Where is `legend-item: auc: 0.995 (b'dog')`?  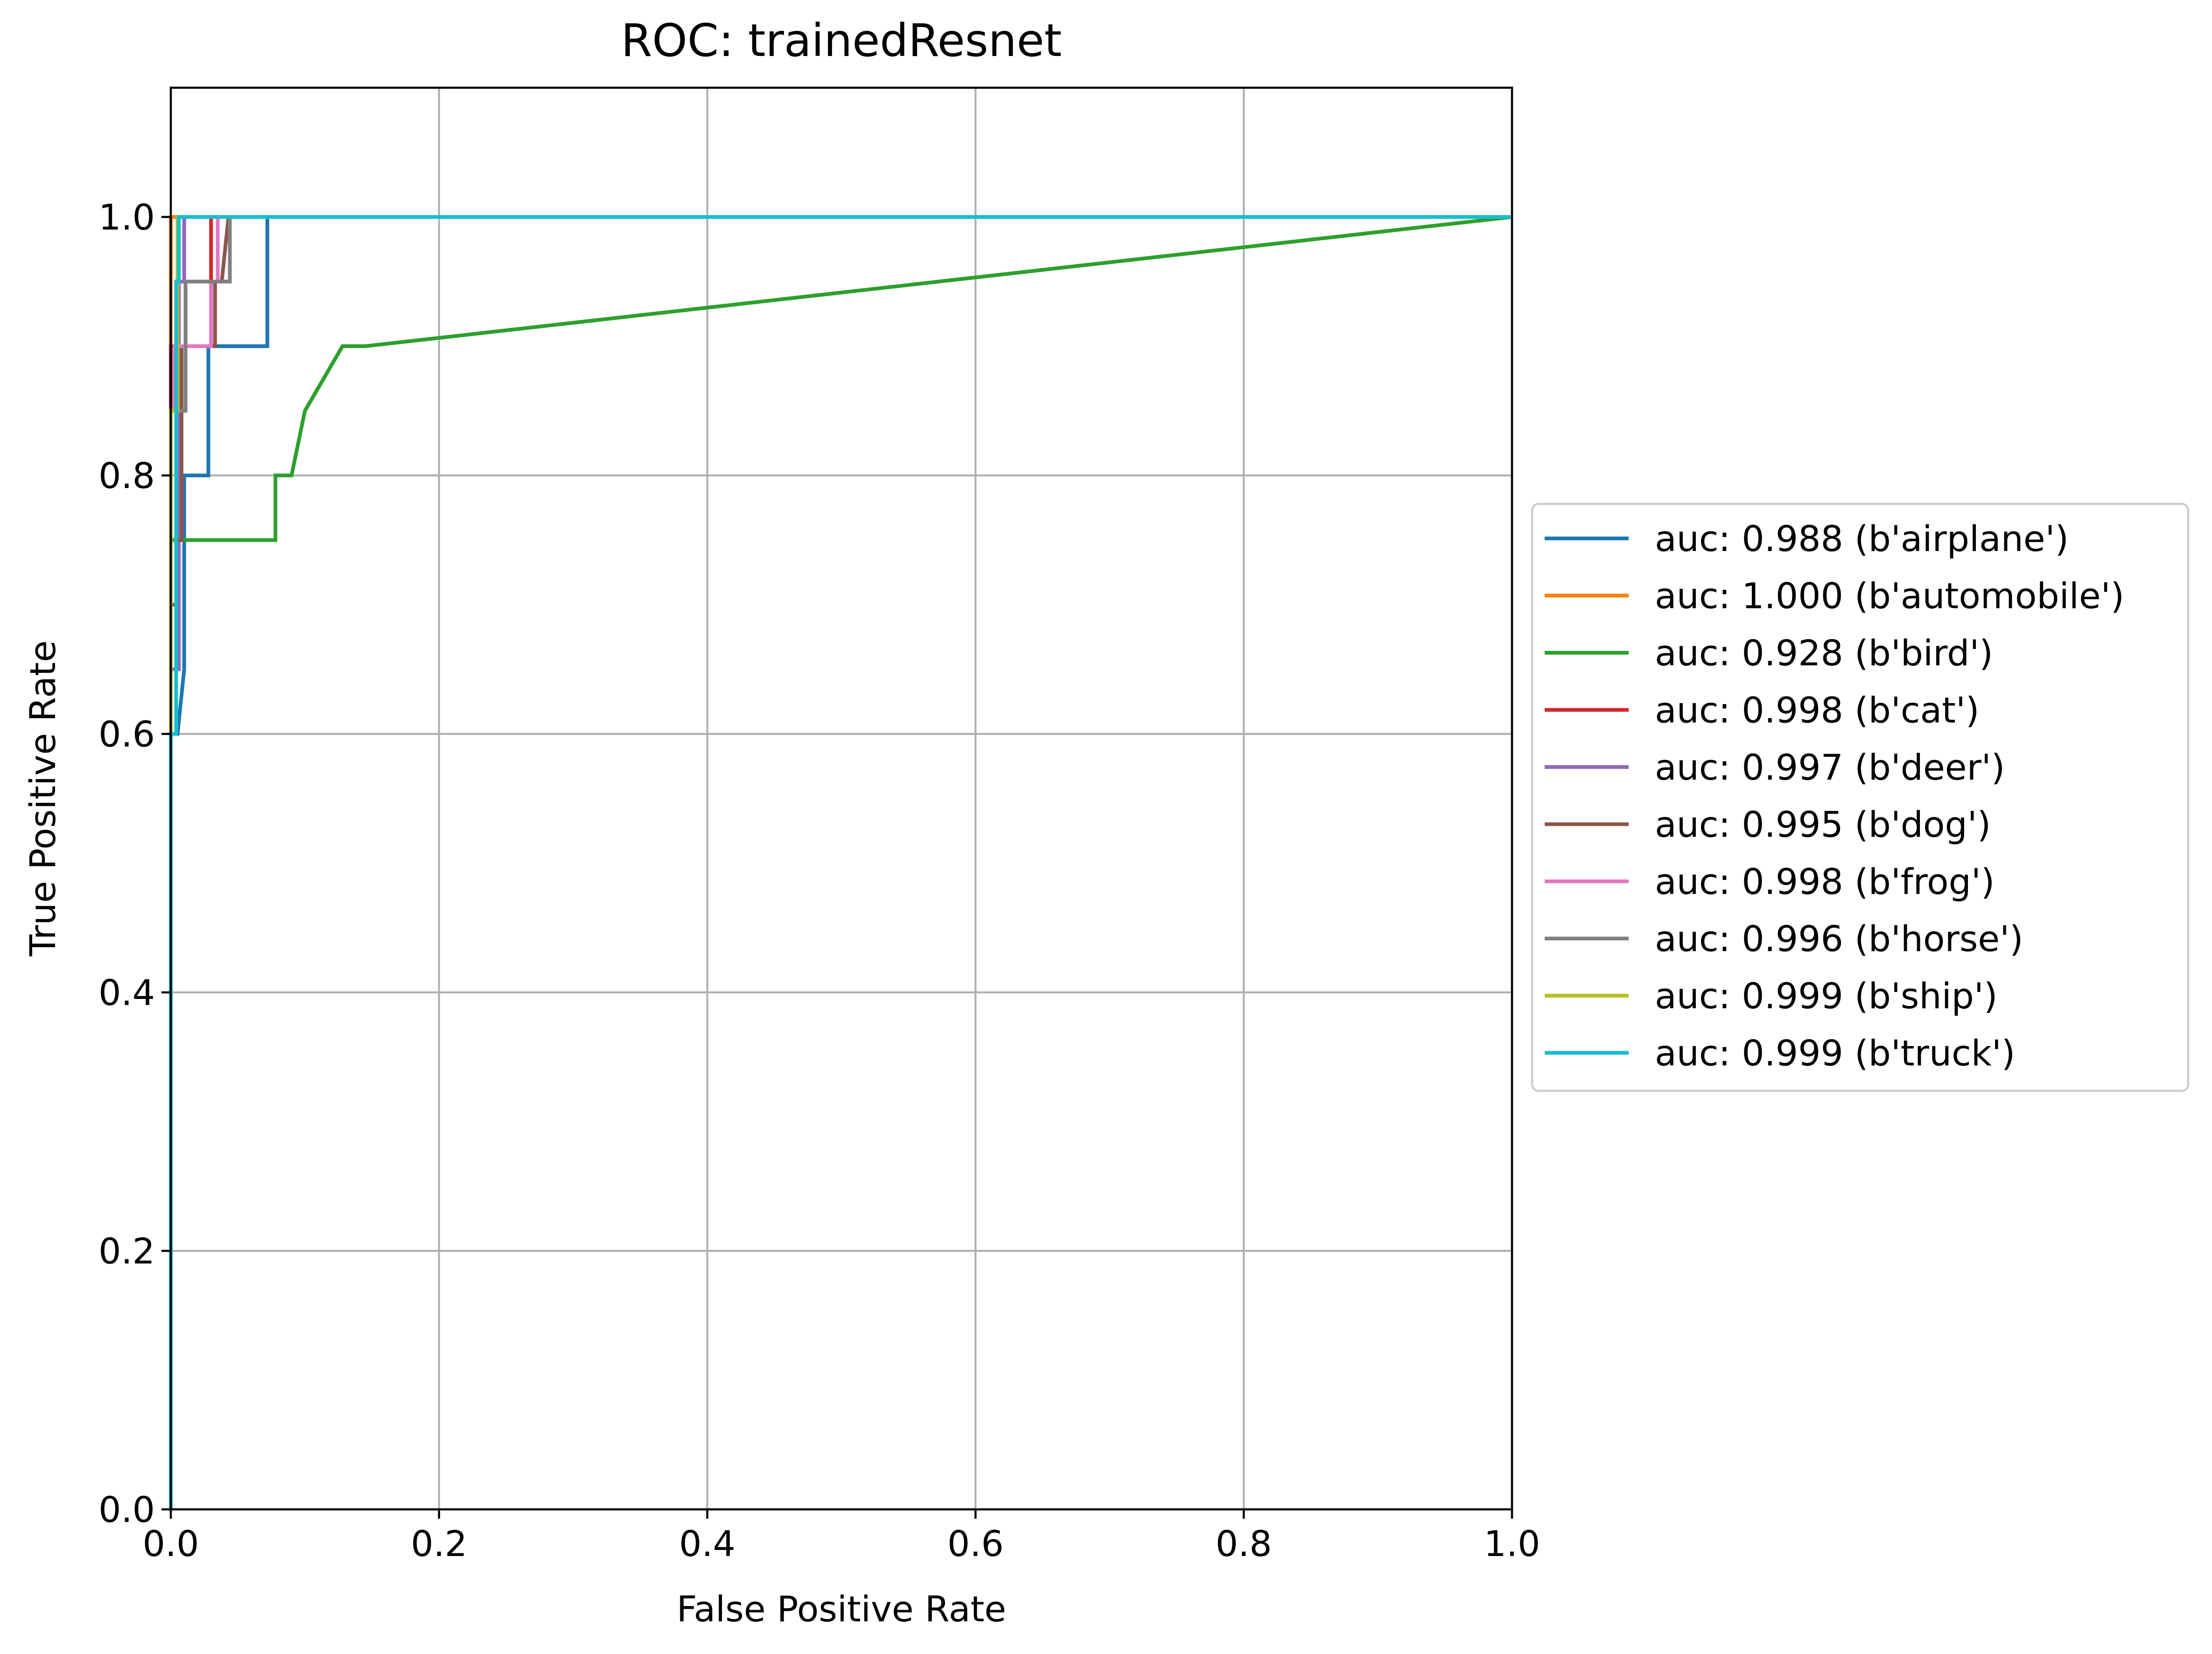 legend-item: auc: 0.995 (b'dog') is located at coordinates (1768, 824).